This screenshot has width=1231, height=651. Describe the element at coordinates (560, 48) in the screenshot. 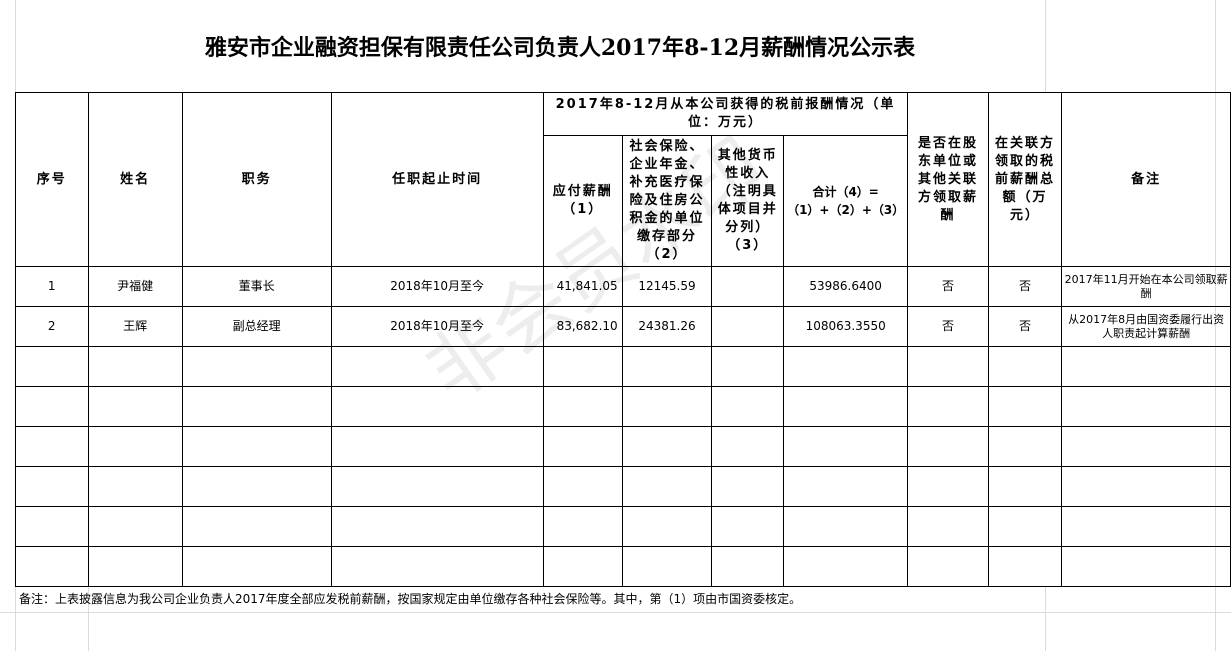

I see `page-title: 雅安市企业融资担保有限责任公司负责人2017年8-12月薪酬情况公示表` at that location.